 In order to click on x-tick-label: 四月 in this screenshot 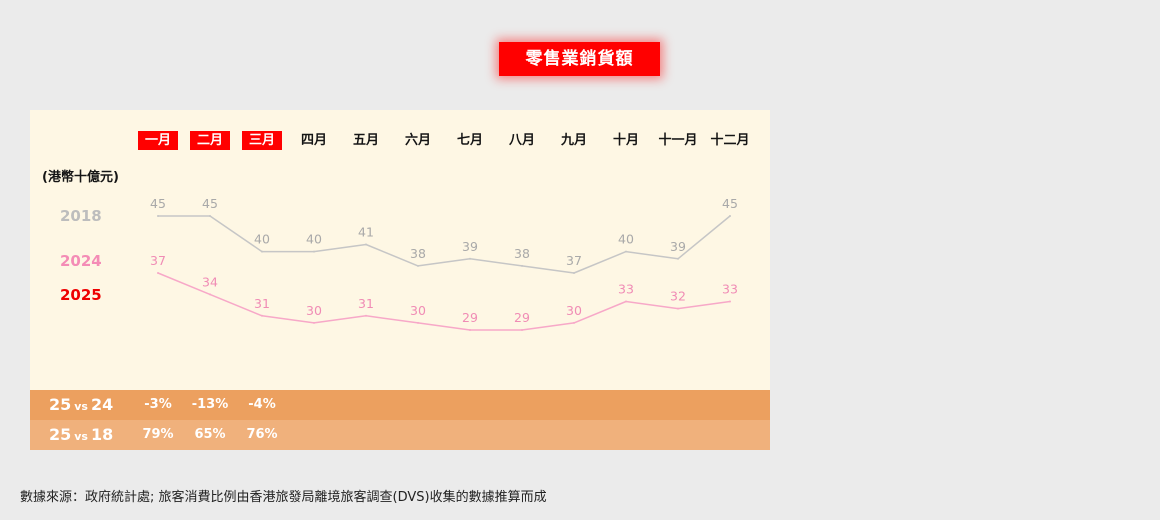, I will do `click(313, 140)`.